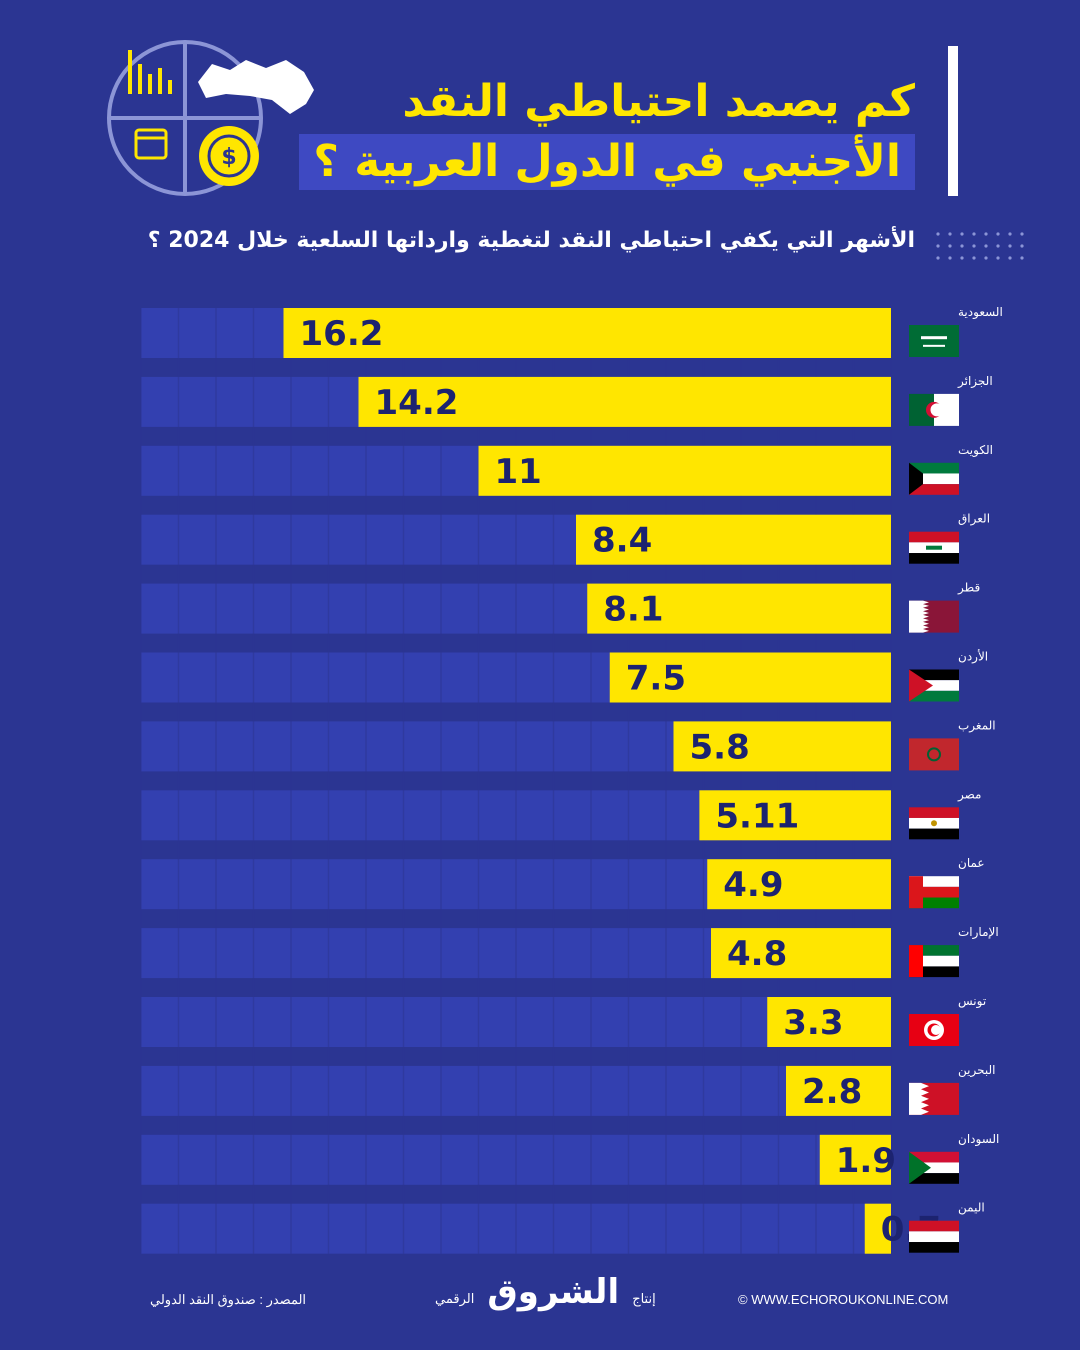 Image resolution: width=1080 pixels, height=1350 pixels. Describe the element at coordinates (753, 885) in the screenshot. I see `data-label: 4.9` at that location.